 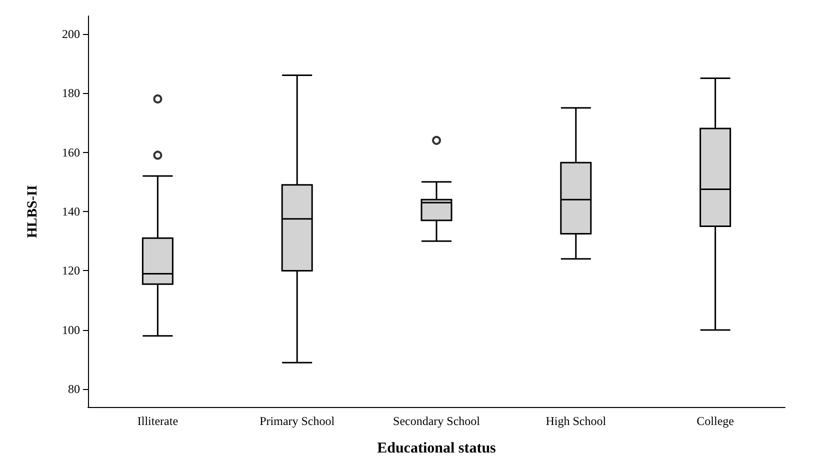 What do you see at coordinates (71, 211) in the screenshot?
I see `y-tick-label: 140` at bounding box center [71, 211].